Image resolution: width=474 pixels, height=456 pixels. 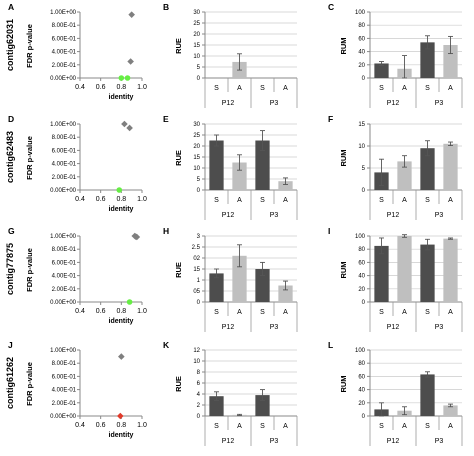 I want to click on y-tick-label: 2.00E-01, so click(x=64, y=66).